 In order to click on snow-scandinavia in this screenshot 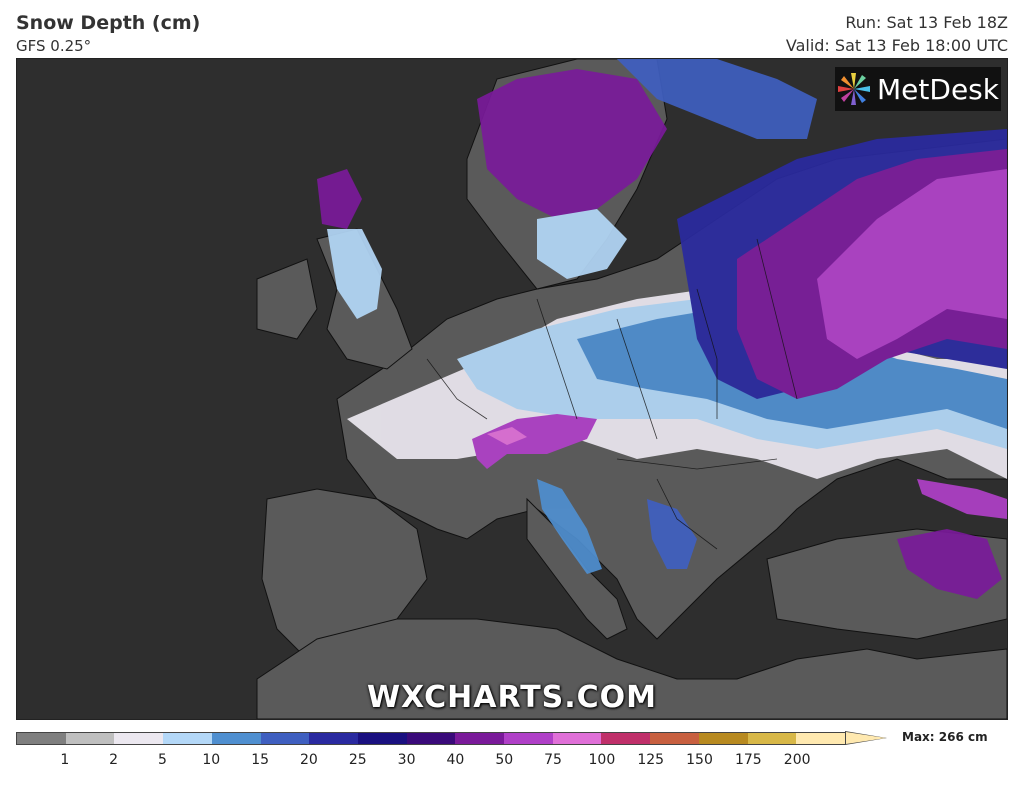, I will do `click(572, 144)`.